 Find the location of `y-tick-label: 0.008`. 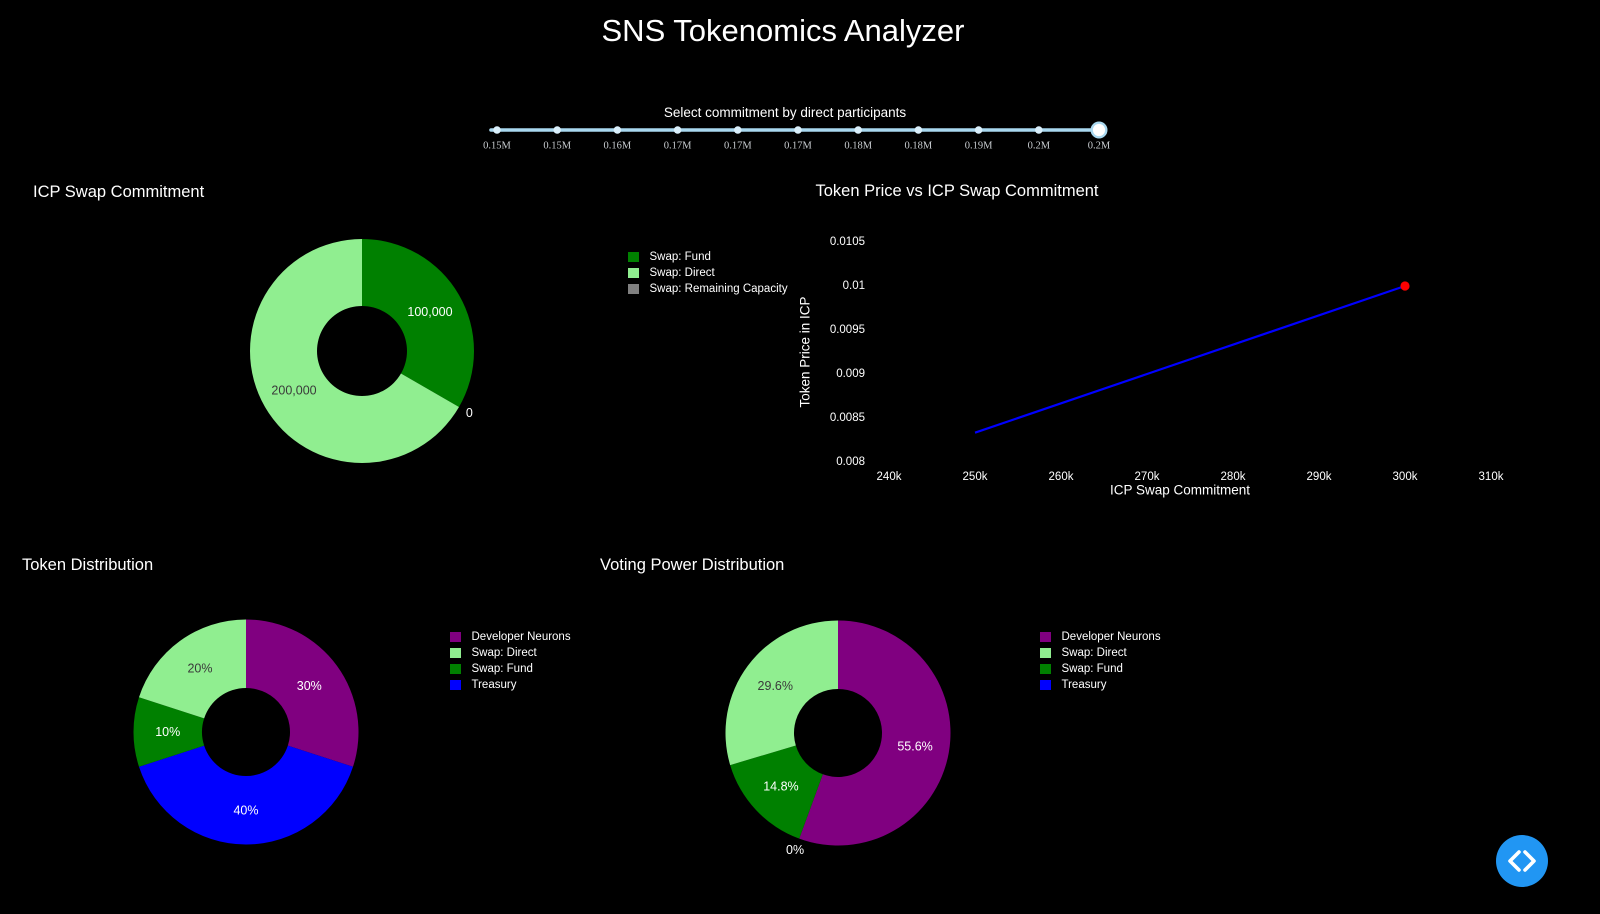

y-tick-label: 0.008 is located at coordinates (850, 462).